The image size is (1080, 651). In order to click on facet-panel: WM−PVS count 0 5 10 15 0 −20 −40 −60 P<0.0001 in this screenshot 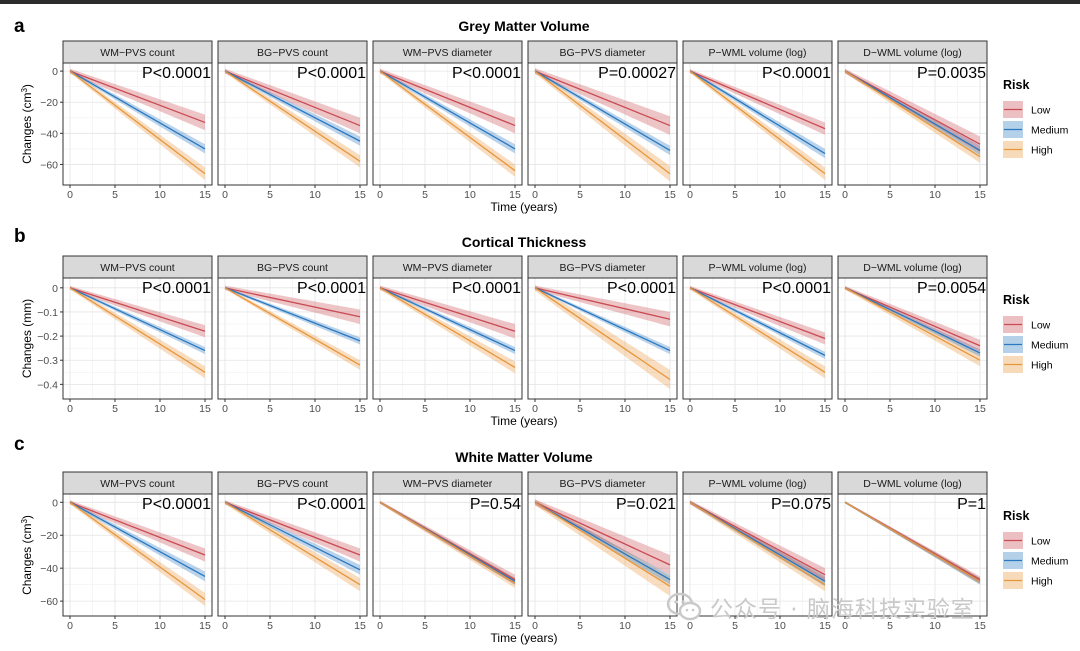, I will do `click(126, 551)`.